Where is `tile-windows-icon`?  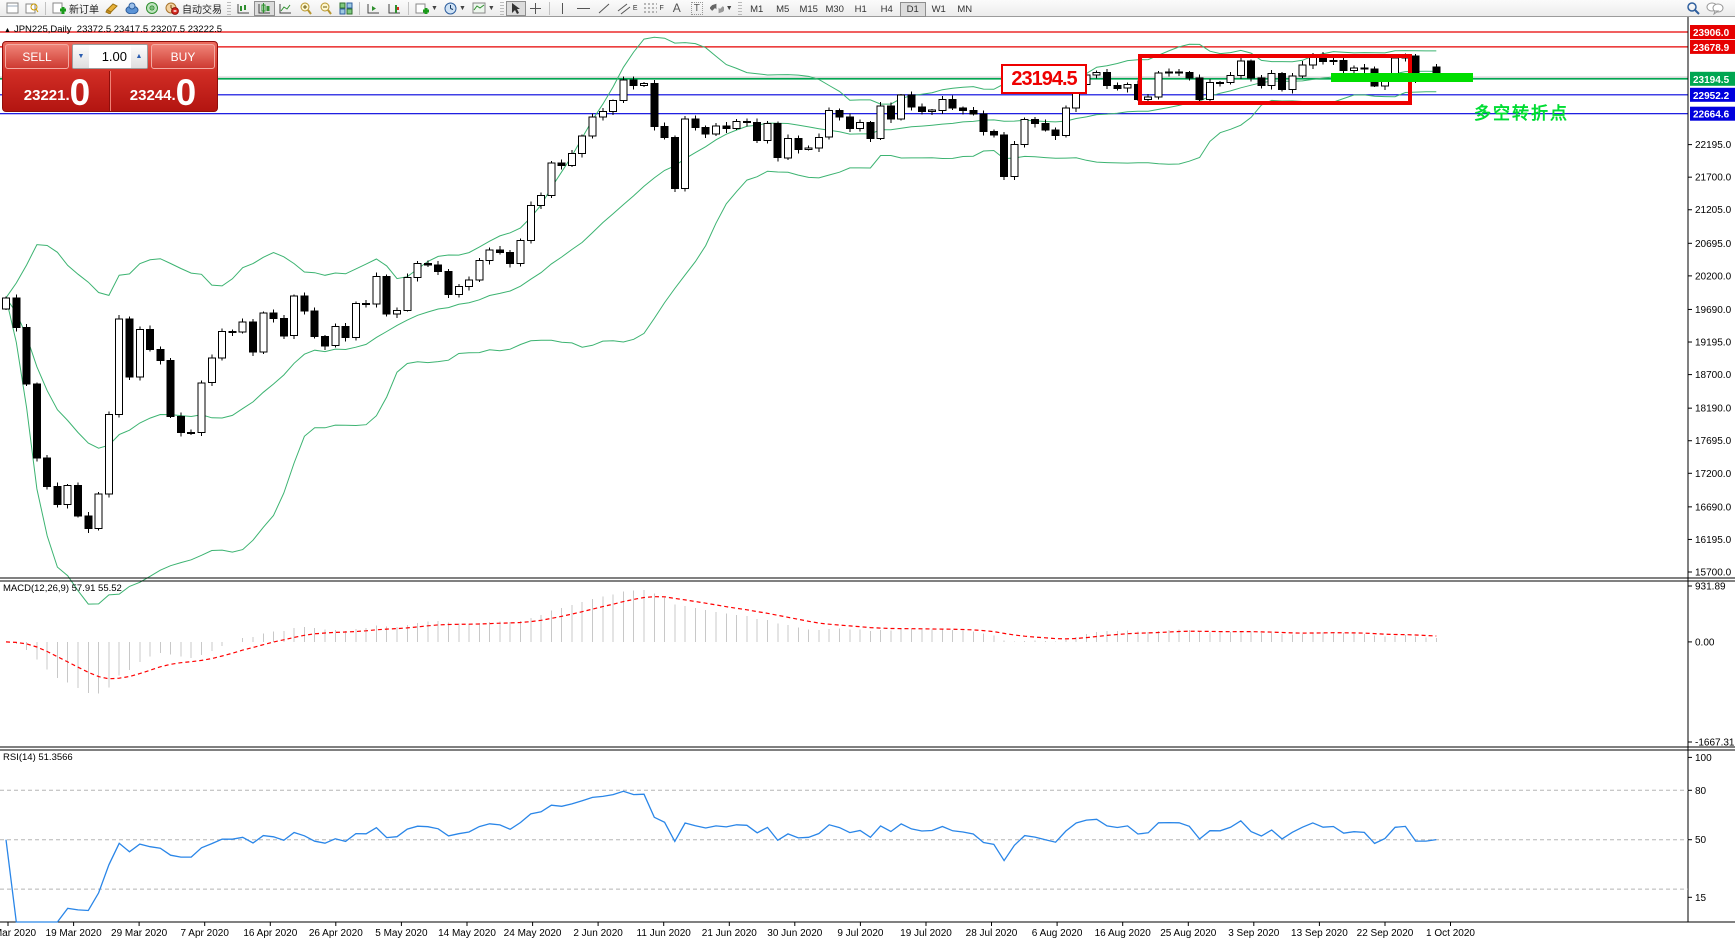
tile-windows-icon is located at coordinates (346, 8).